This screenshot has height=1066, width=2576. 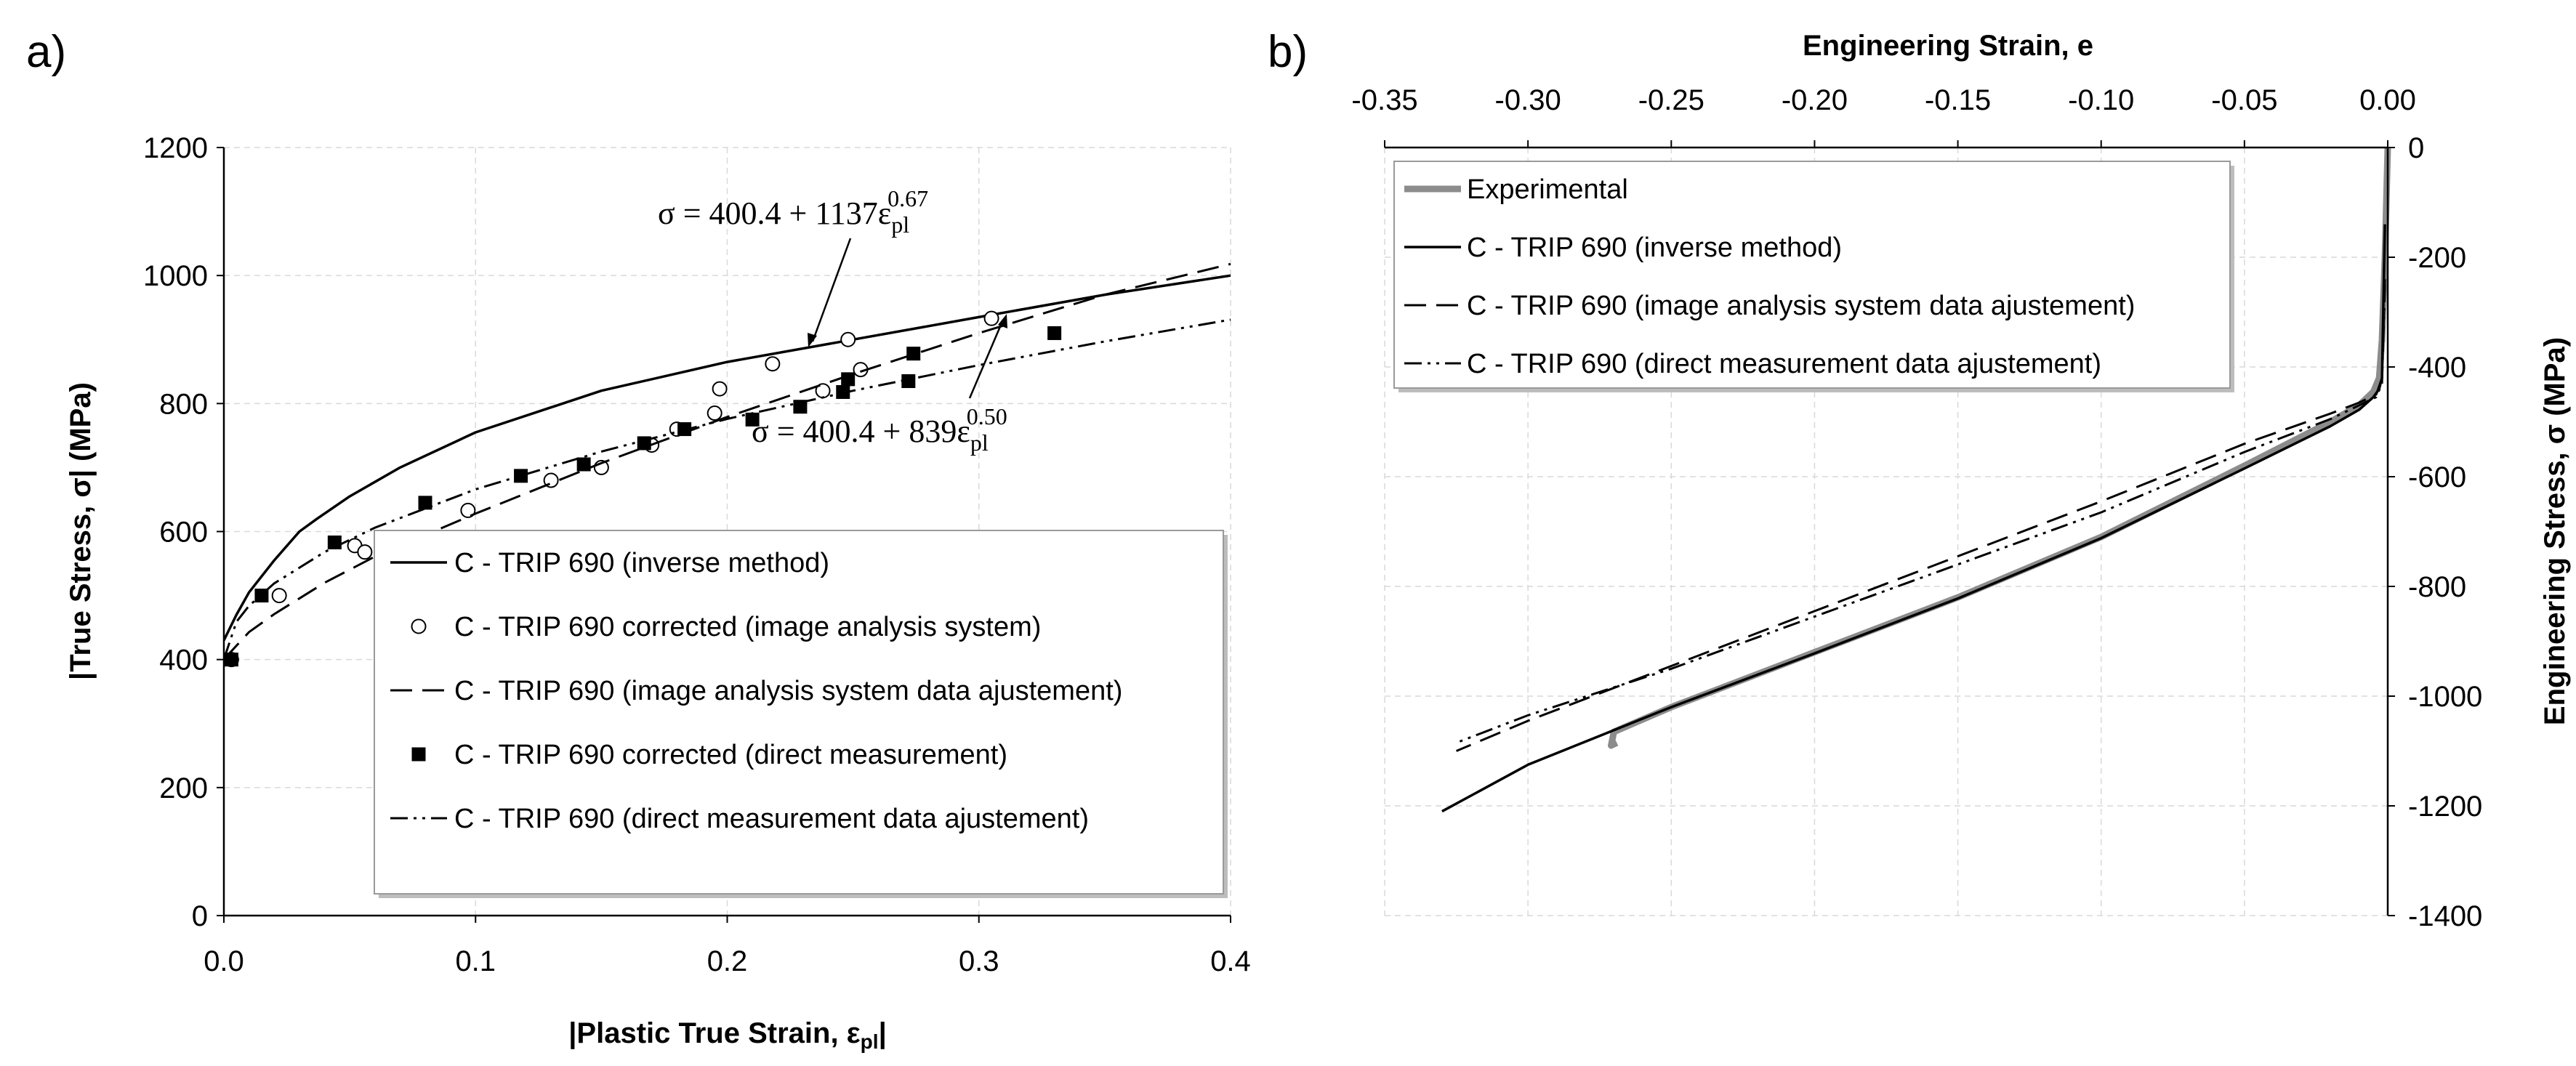 I want to click on panel-a-x-tick-label: 0.1, so click(x=475, y=961).